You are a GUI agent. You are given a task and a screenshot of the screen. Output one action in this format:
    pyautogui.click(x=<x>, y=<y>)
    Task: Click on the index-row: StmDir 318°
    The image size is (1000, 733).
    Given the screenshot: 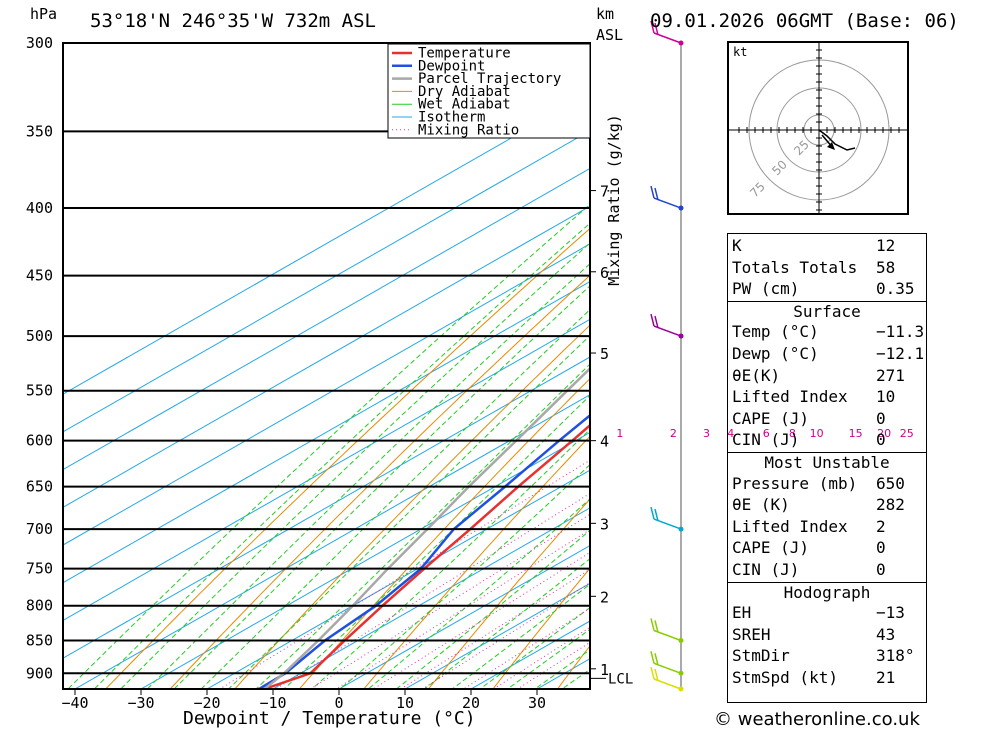 What is the action you would take?
    pyautogui.click(x=829, y=656)
    